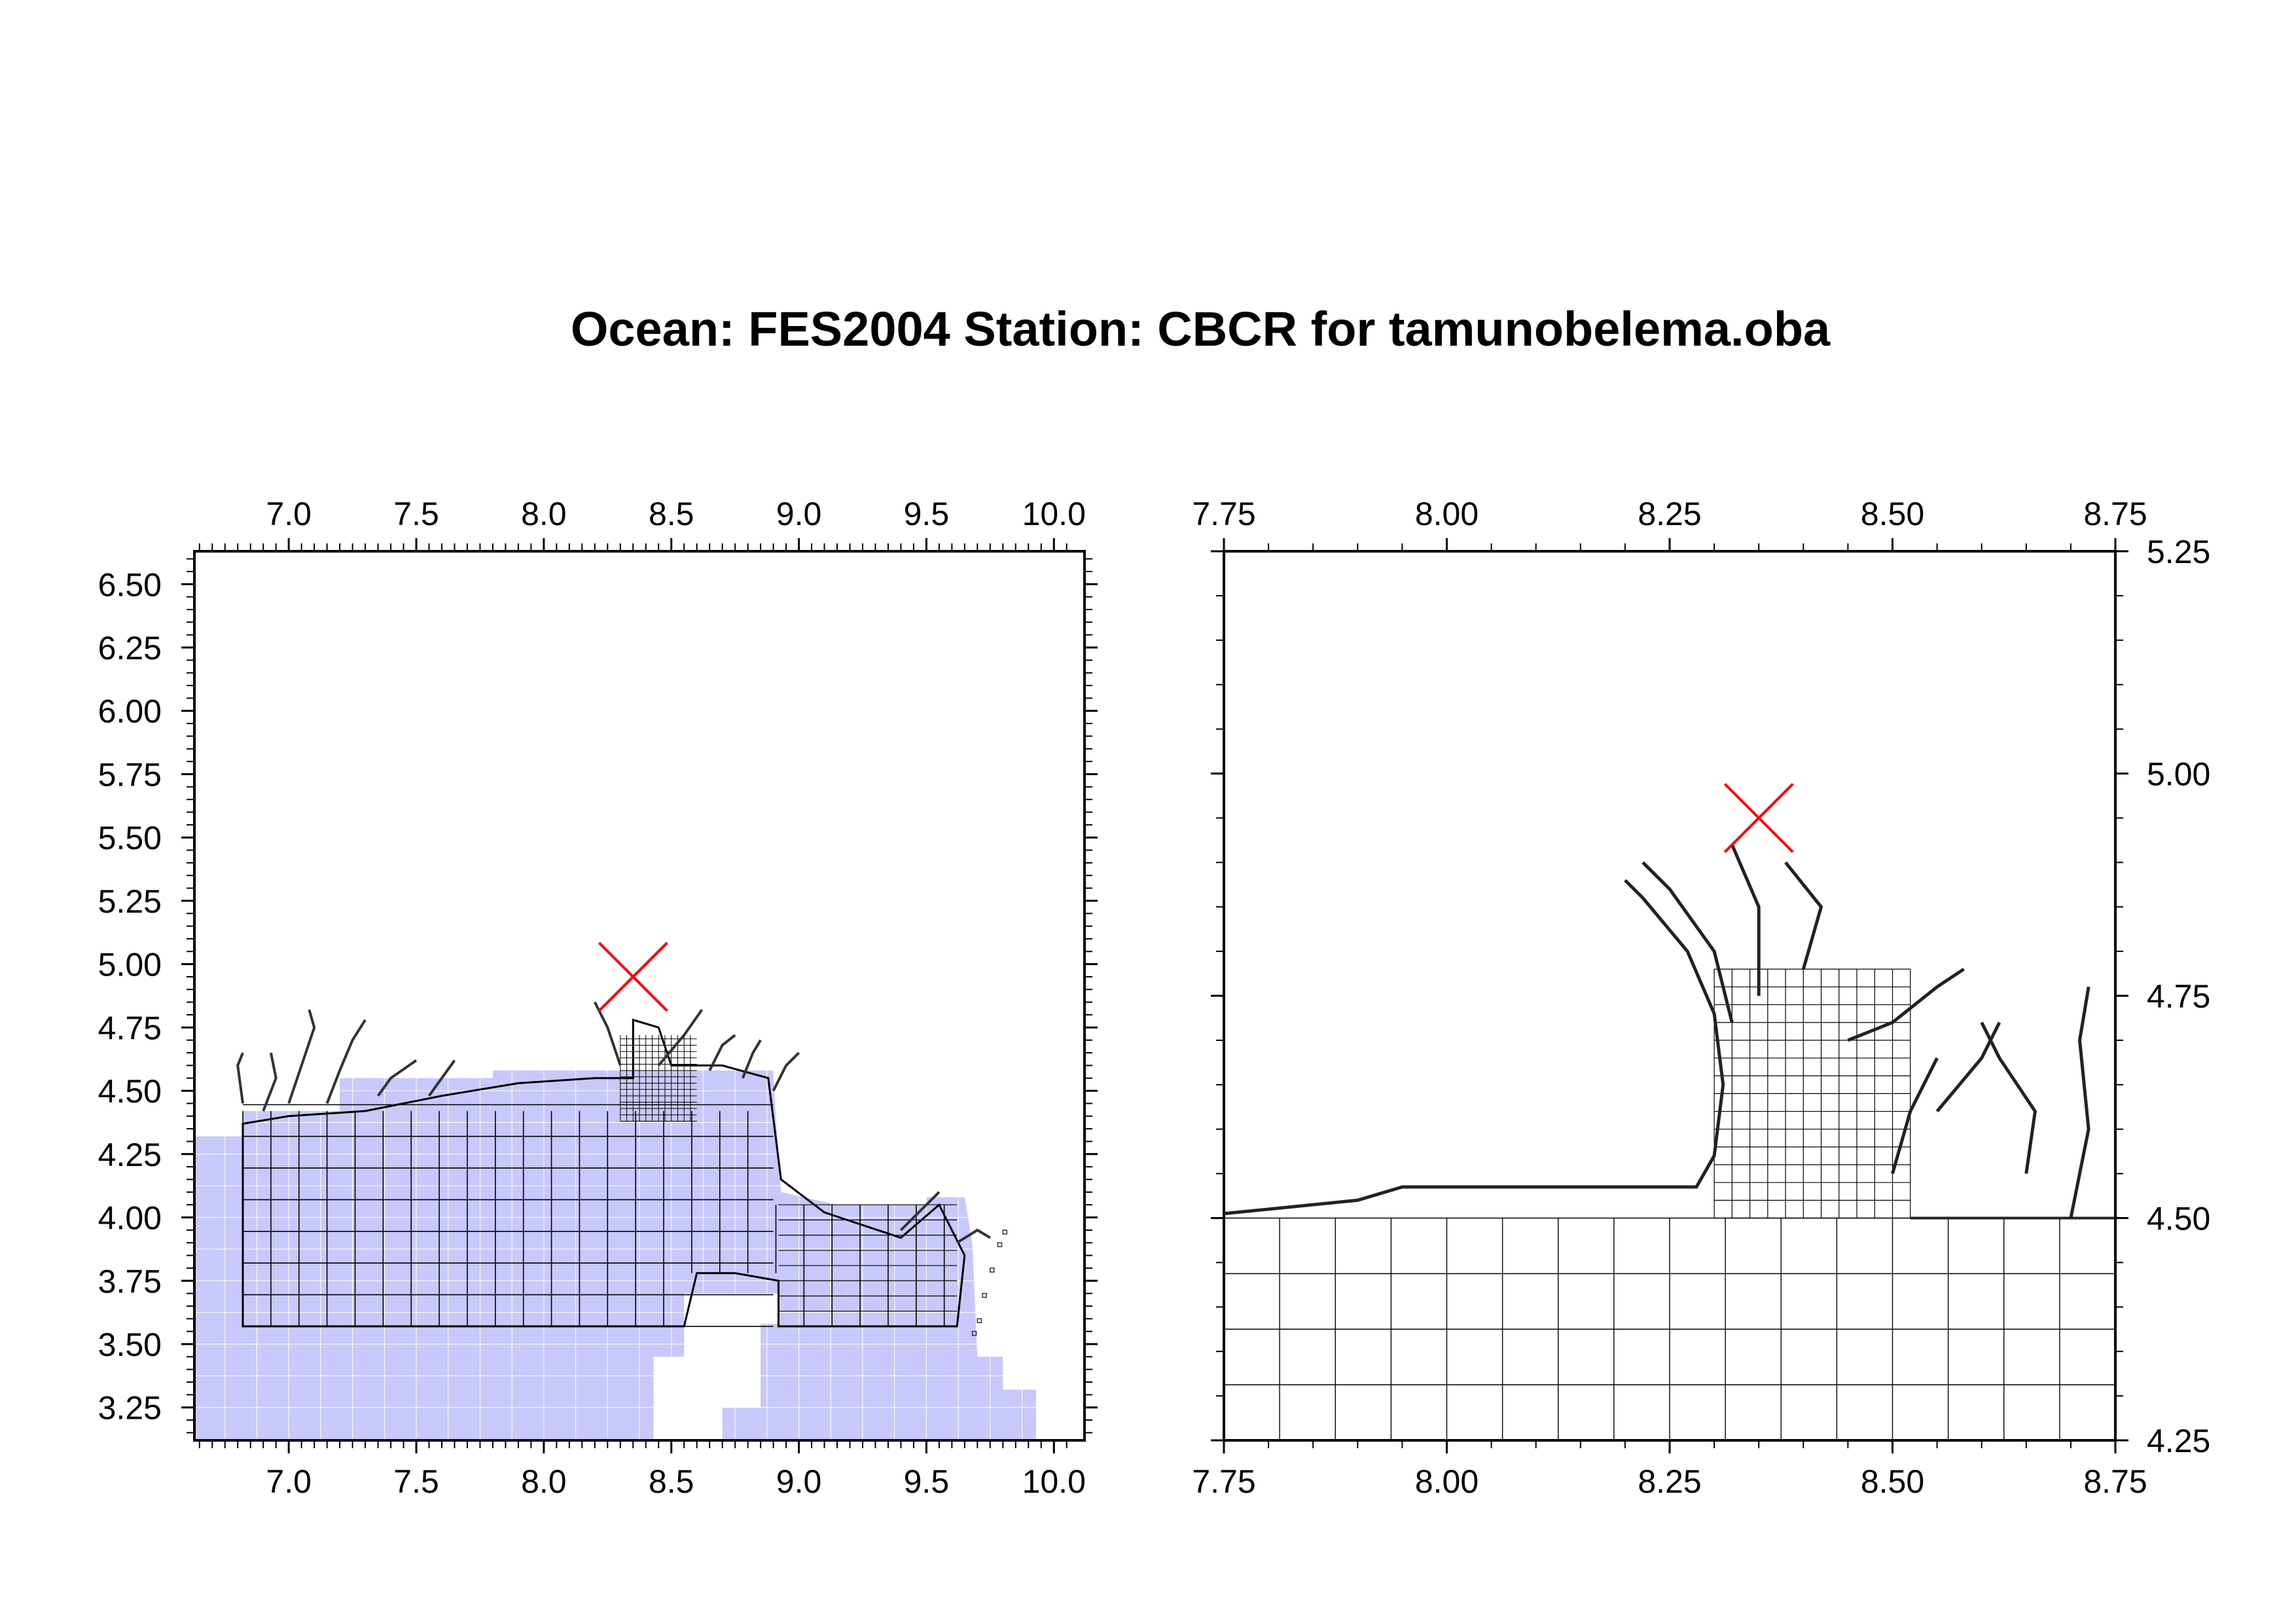 This screenshot has height=1623, width=2296. I want to click on y-tick-label: 3.75, so click(130, 1281).